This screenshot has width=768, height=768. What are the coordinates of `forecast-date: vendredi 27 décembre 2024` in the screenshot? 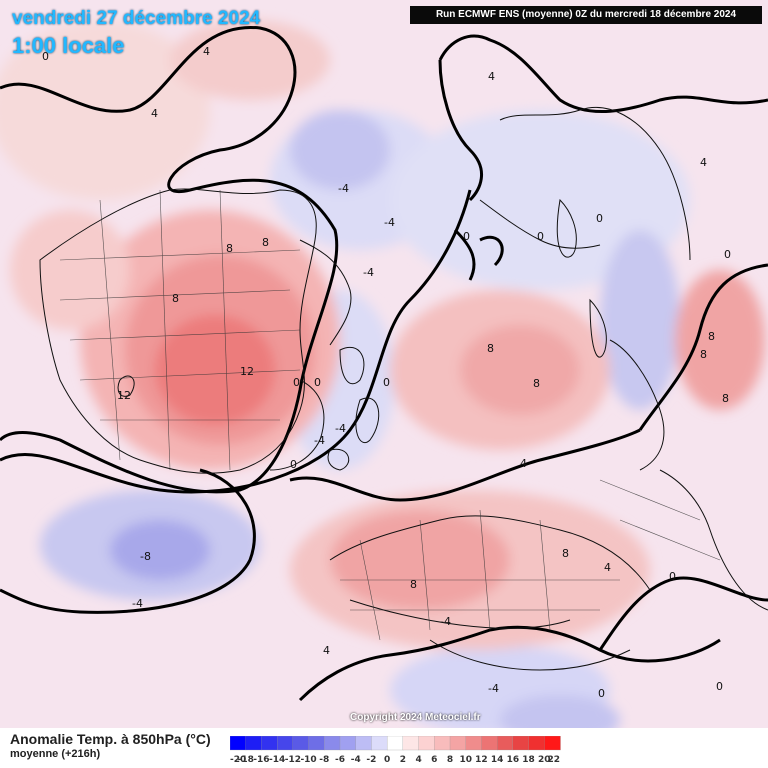 It's located at (136, 18).